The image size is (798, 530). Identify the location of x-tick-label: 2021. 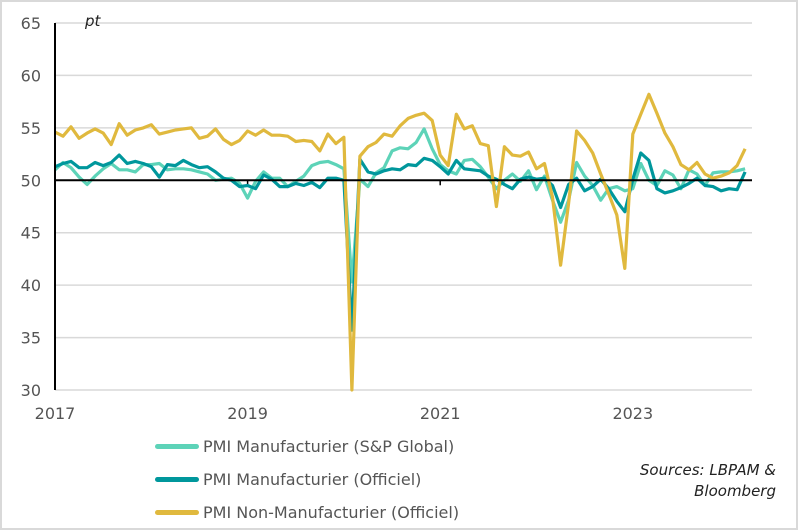
(440, 413).